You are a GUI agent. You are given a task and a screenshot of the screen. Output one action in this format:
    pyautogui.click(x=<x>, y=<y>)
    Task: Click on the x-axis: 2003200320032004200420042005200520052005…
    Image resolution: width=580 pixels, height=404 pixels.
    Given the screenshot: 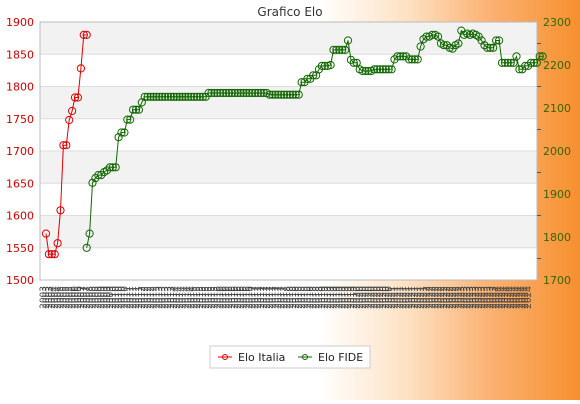 What is the action you would take?
    pyautogui.click(x=286, y=297)
    